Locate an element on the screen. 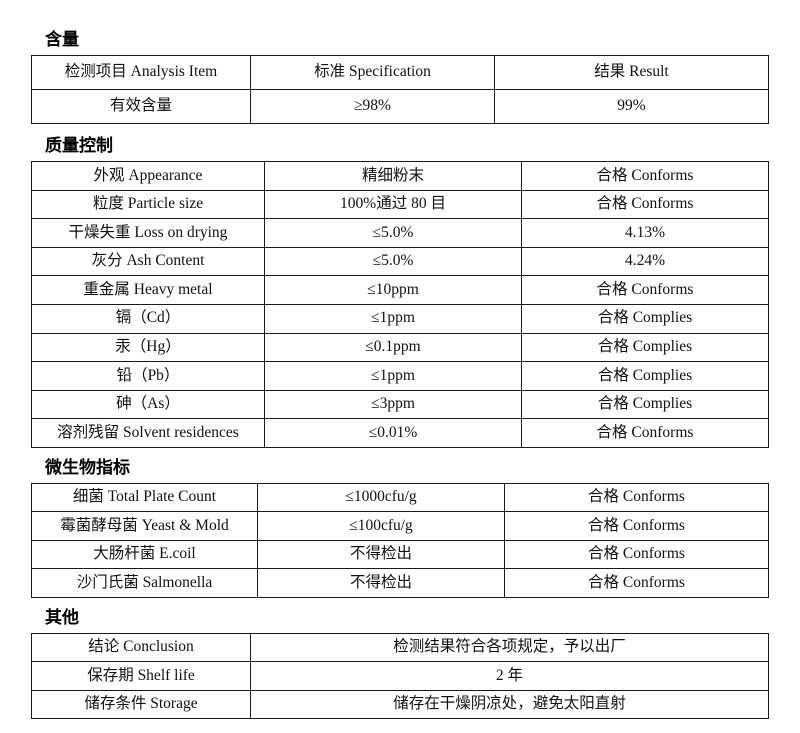 The width and height of the screenshot is (800, 733). cell-item: 灰分 Ash Content is located at coordinates (148, 261).